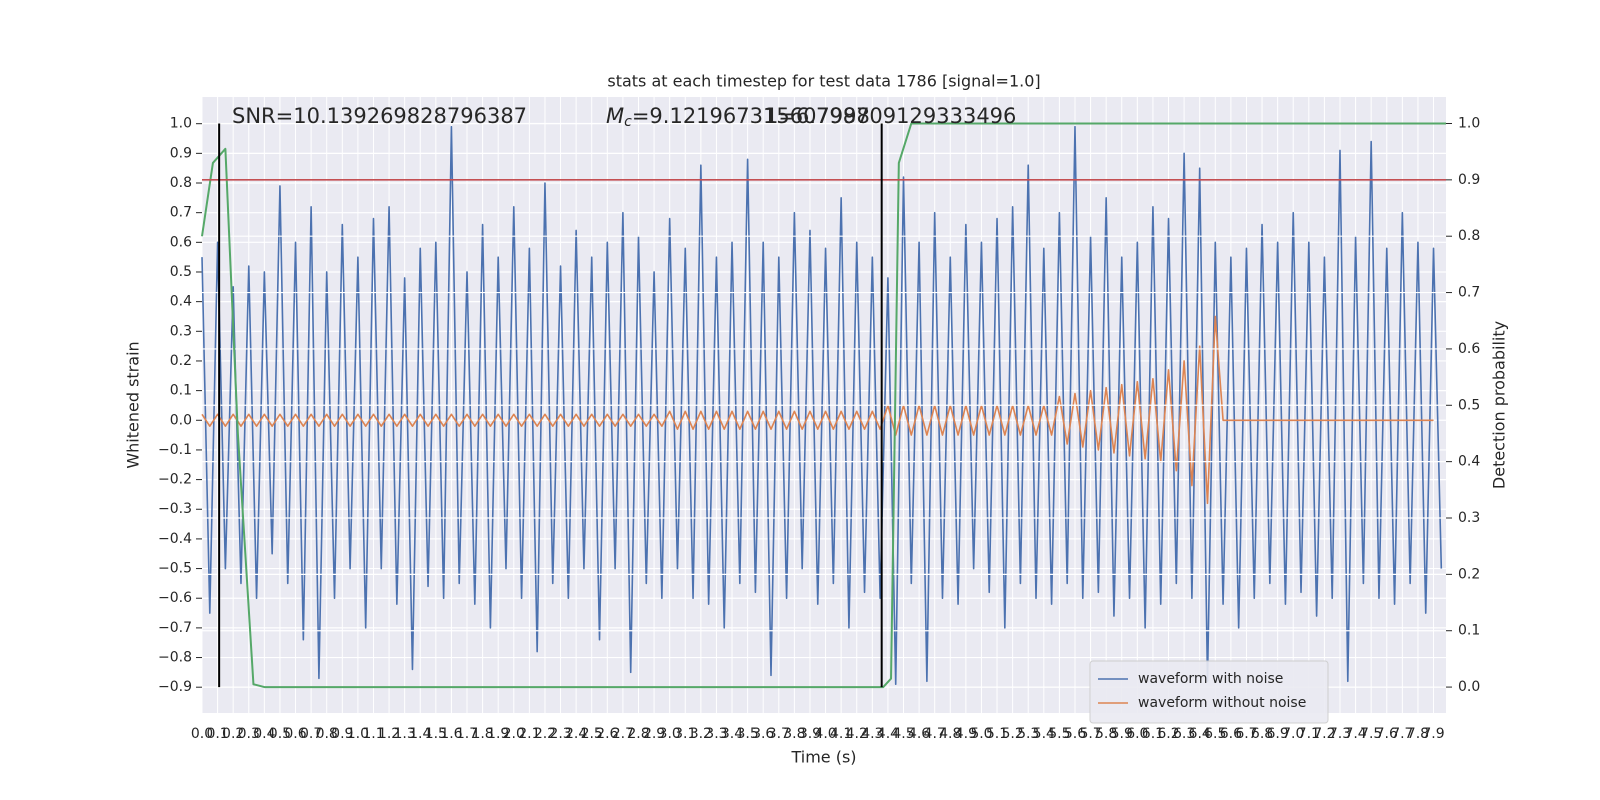 This screenshot has width=1600, height=800. Describe the element at coordinates (966, 734) in the screenshot. I see `x-tick-label: 4.9` at that location.